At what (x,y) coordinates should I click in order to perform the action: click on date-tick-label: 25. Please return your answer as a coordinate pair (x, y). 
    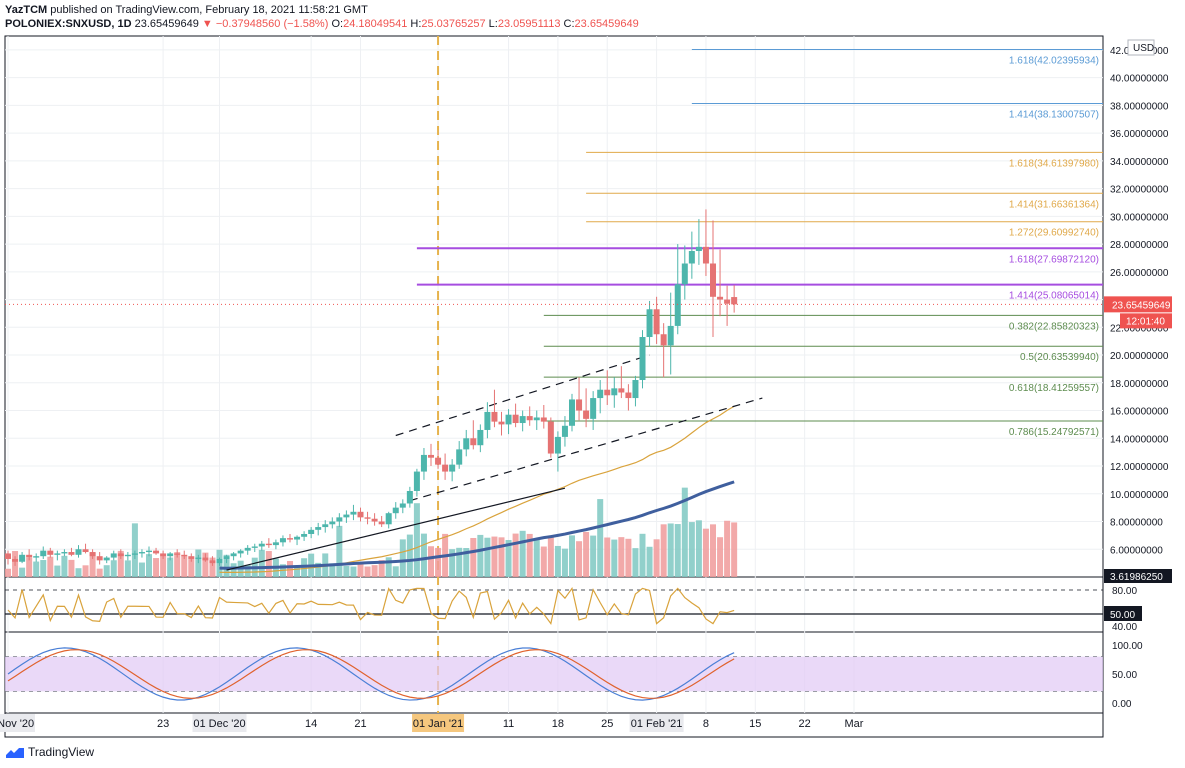
    Looking at the image, I should click on (607, 724).